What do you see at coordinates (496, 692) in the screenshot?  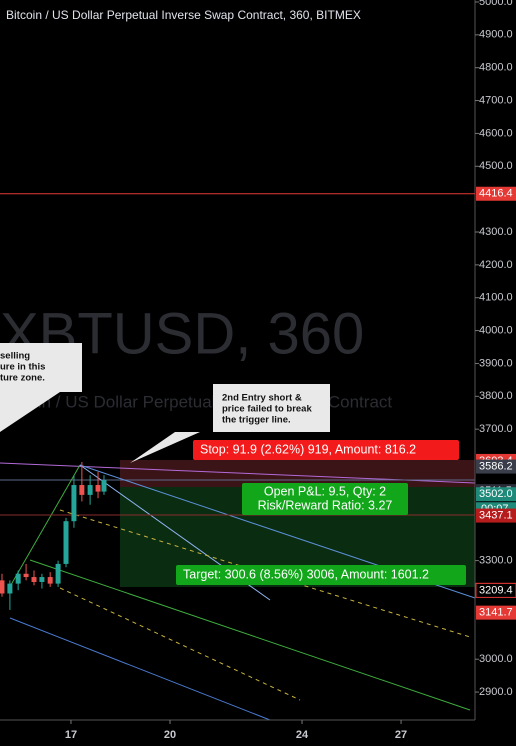 I see `y-tick-label: 2900.0` at bounding box center [496, 692].